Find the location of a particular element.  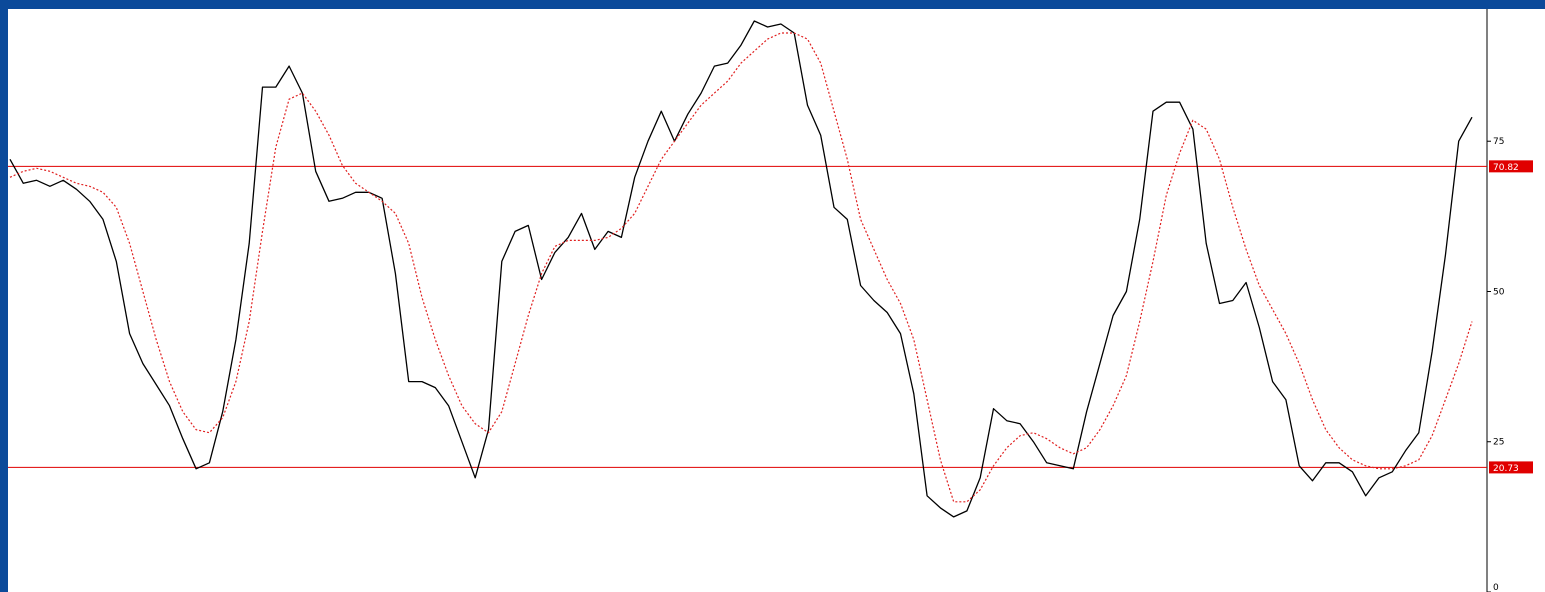

level-labels: 70.82 20.73 is located at coordinates (1511, 317).